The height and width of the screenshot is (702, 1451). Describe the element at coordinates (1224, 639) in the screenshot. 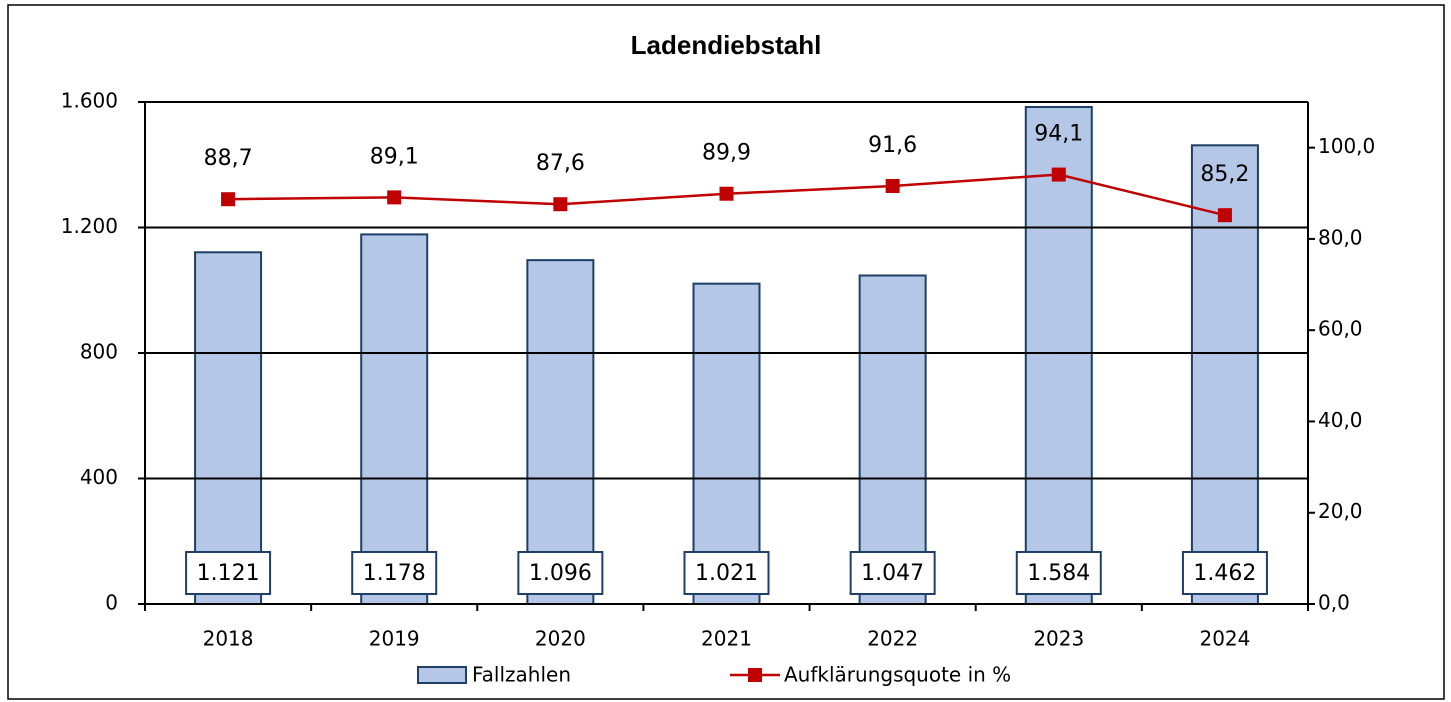

I see `x-tick-label: 2024` at that location.